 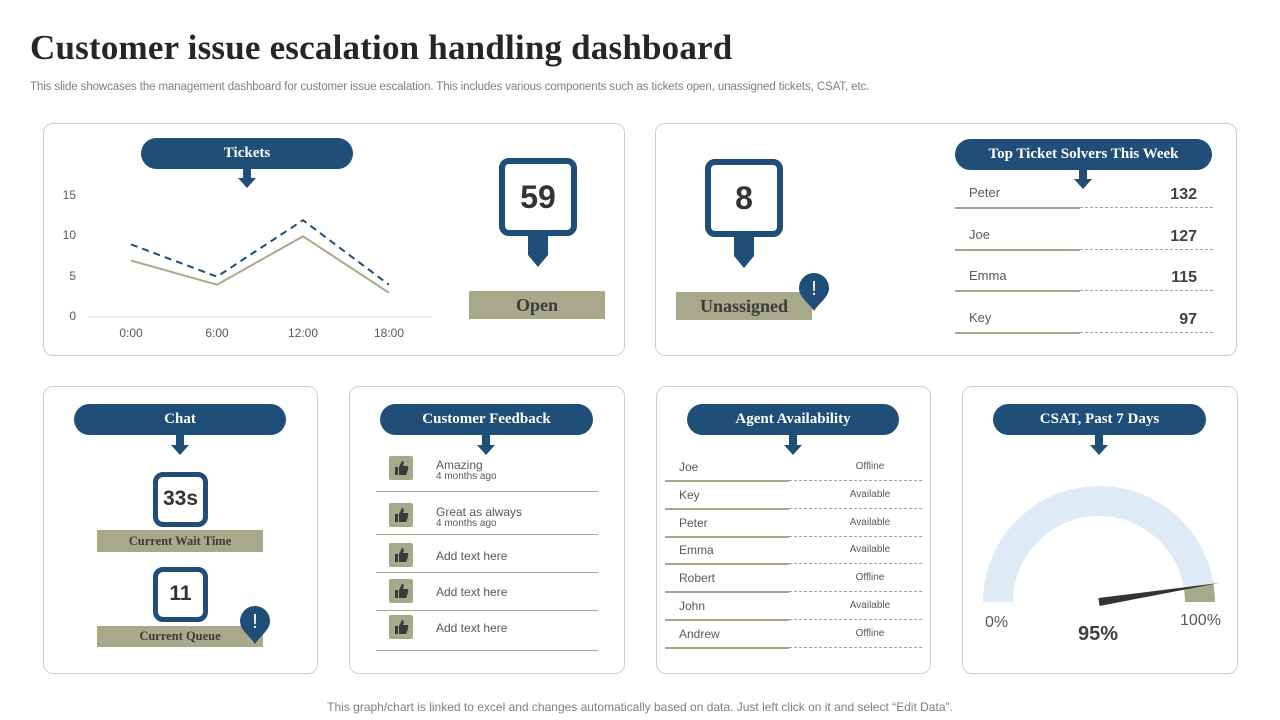 What do you see at coordinates (985, 192) in the screenshot?
I see `solver-name: Peter` at bounding box center [985, 192].